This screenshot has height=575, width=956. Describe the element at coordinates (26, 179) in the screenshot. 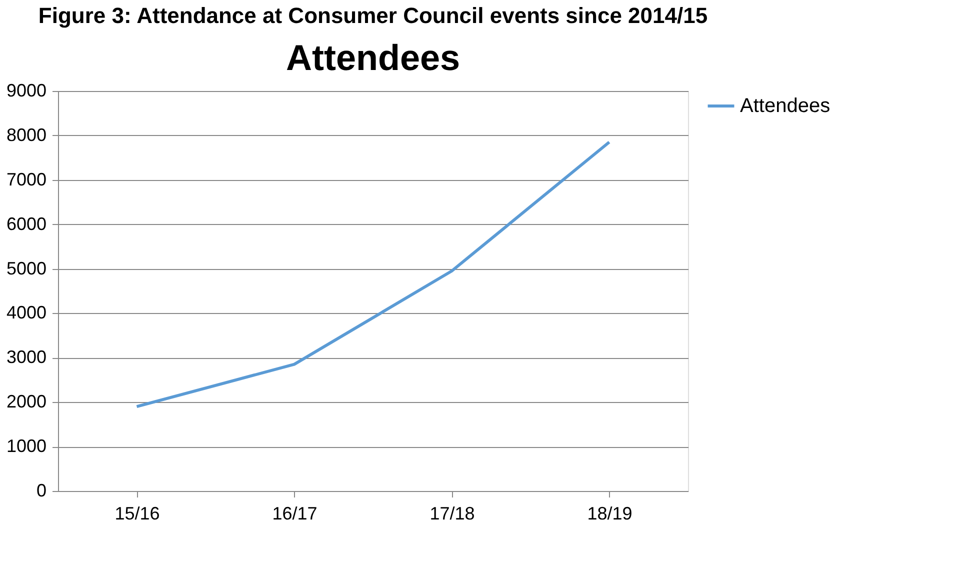

I see `y-tick-label: 7000` at that location.